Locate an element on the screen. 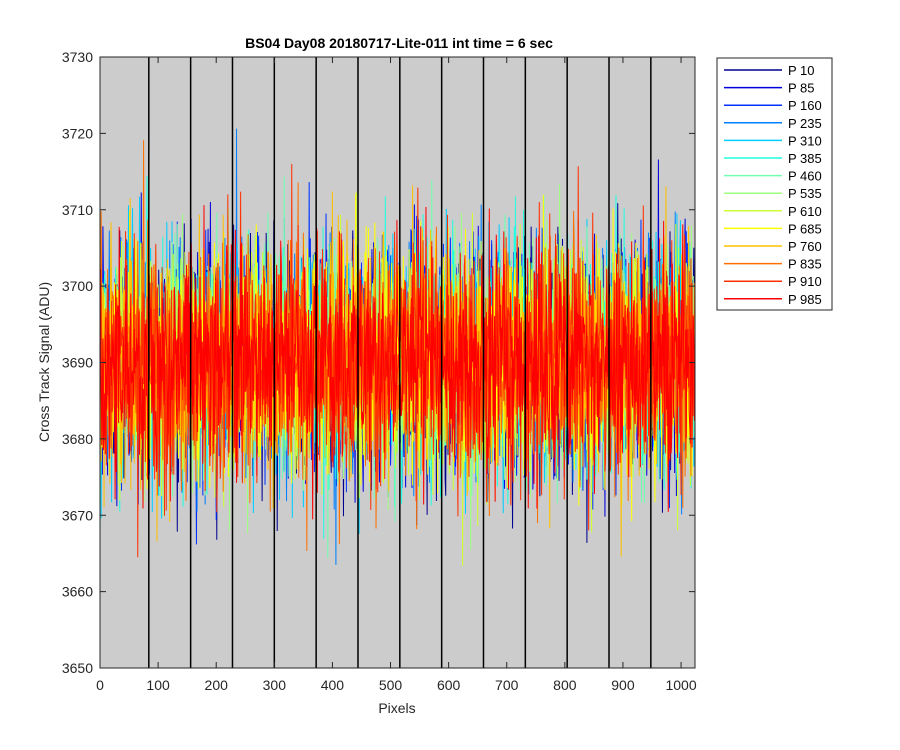 The image size is (900, 750). legend-label: P 385 is located at coordinates (805, 158).